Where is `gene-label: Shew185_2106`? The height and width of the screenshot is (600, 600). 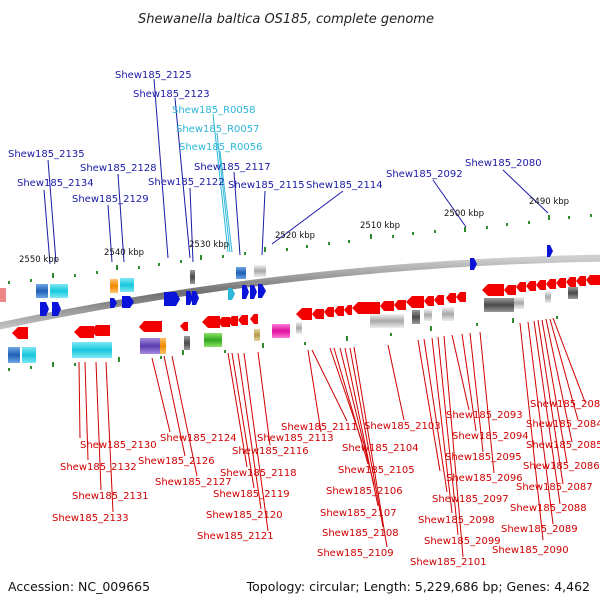
gene-label: Shew185_2106 is located at coordinates (364, 491).